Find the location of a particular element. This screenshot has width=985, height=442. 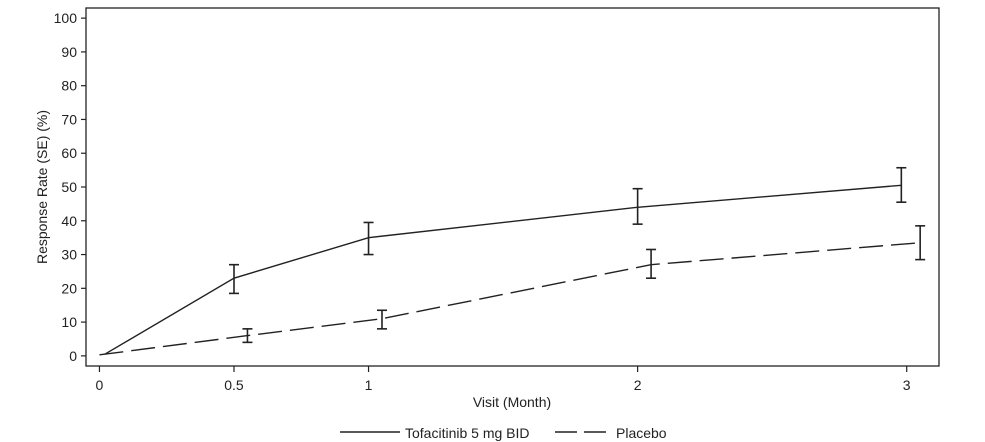

y-tick-label: 40 is located at coordinates (69, 221).